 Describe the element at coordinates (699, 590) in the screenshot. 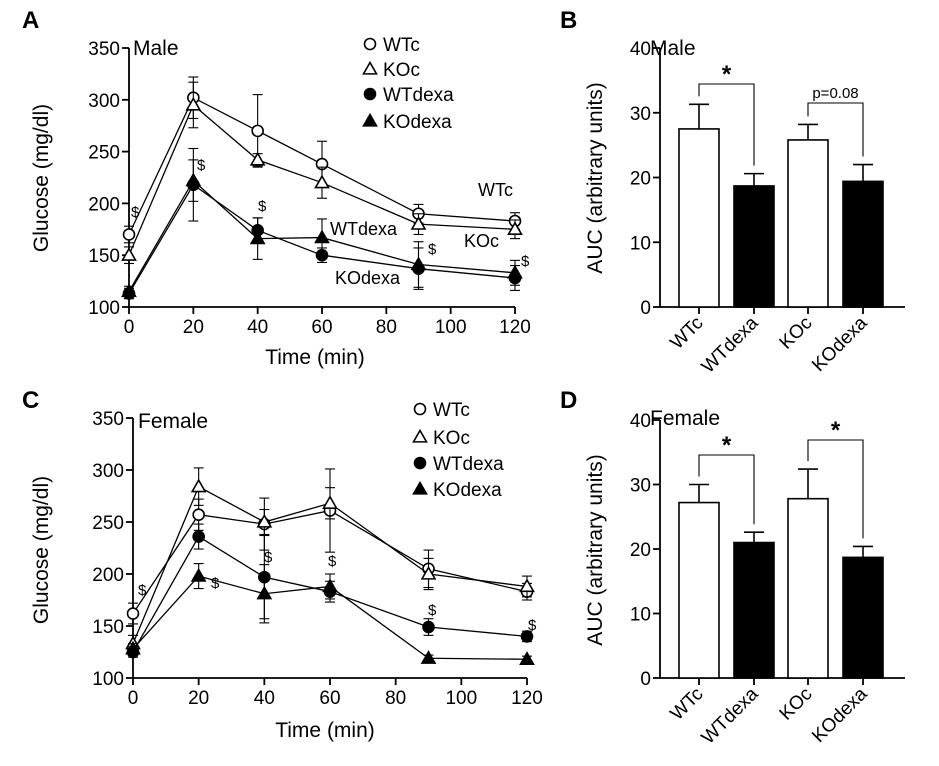

I see `bar-WTc` at that location.